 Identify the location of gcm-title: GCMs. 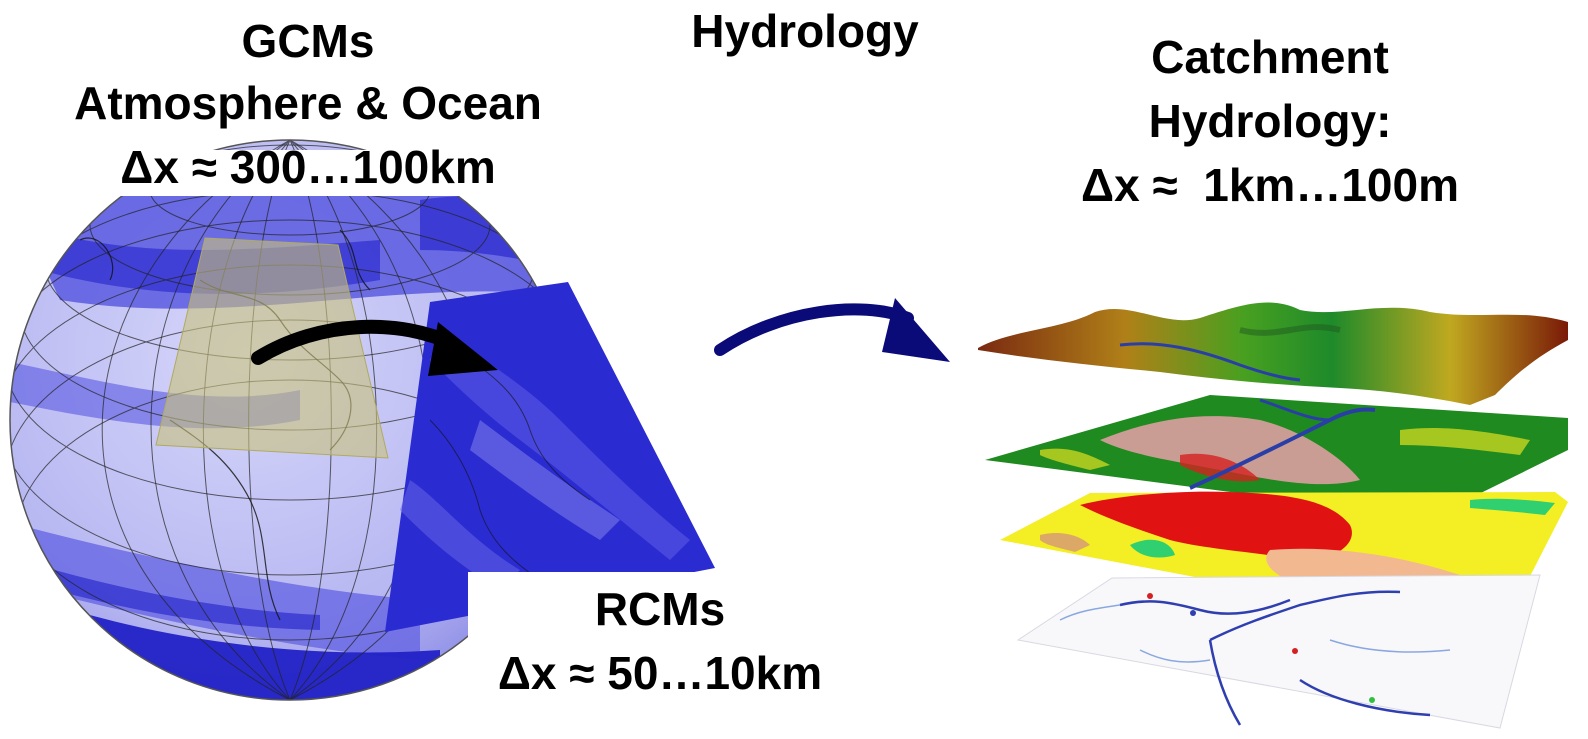
(308, 41).